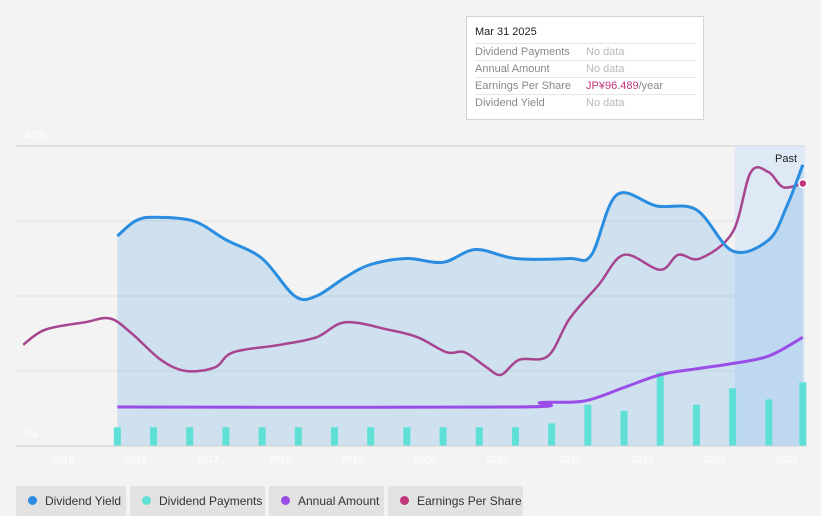 The height and width of the screenshot is (516, 821). What do you see at coordinates (651, 86) in the screenshot?
I see `eps-suffix: /year` at bounding box center [651, 86].